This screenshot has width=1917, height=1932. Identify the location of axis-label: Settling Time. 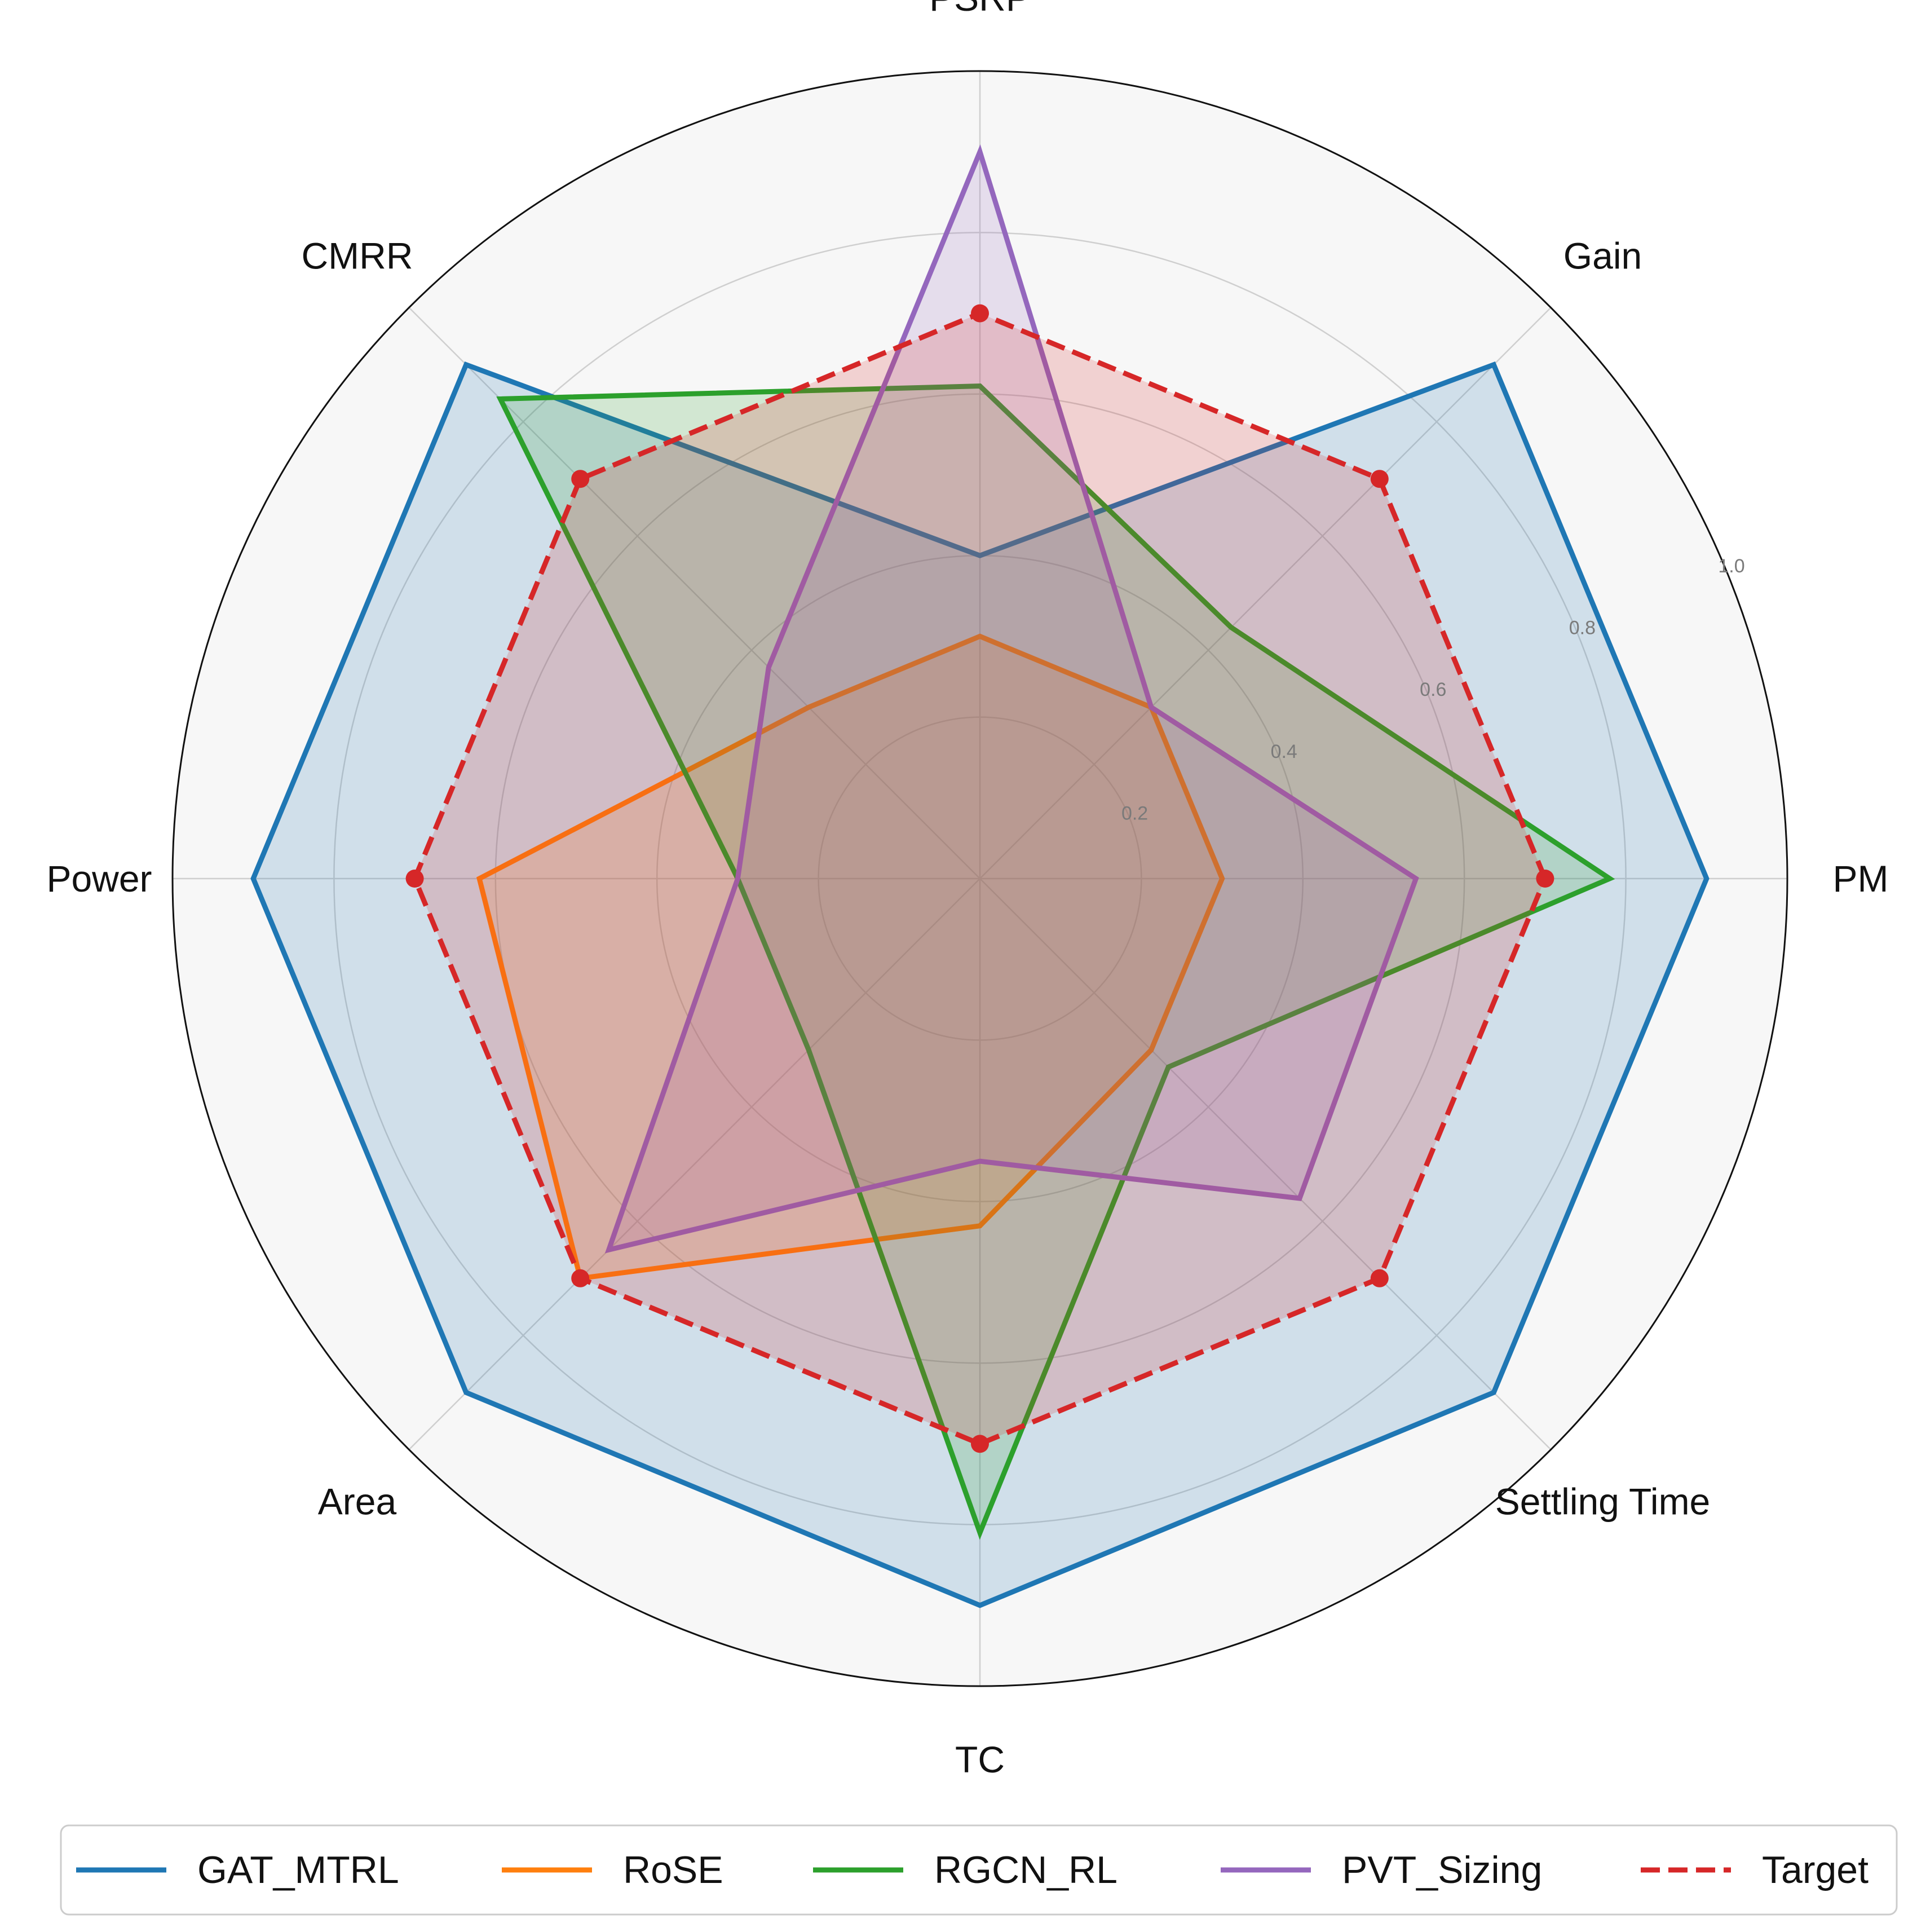
(1603, 1502).